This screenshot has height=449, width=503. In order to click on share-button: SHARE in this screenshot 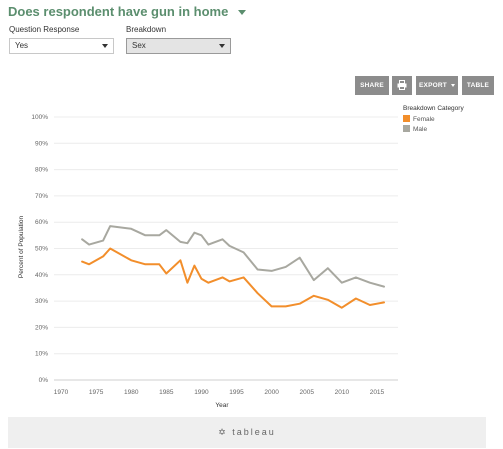, I will do `click(372, 85)`.